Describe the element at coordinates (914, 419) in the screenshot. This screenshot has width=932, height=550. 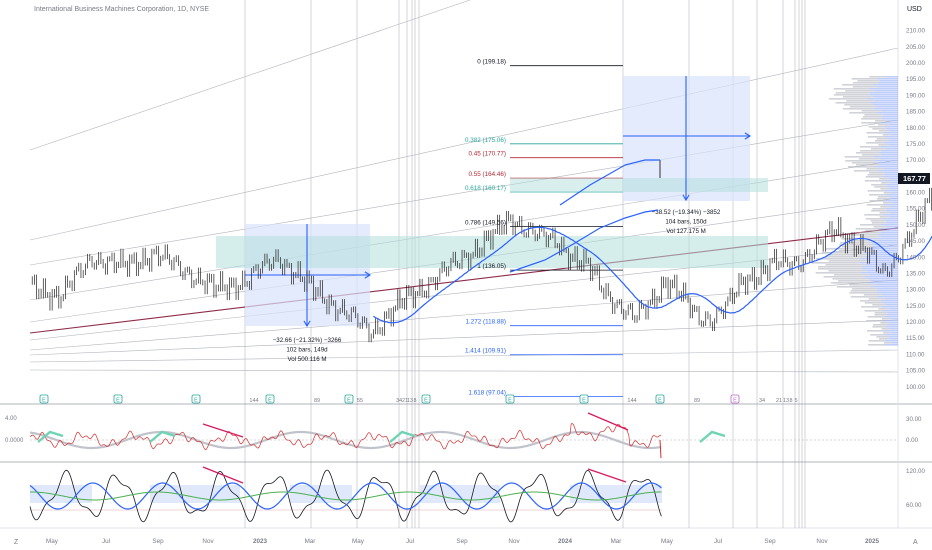
I see `osc1-tick: 30.00` at that location.